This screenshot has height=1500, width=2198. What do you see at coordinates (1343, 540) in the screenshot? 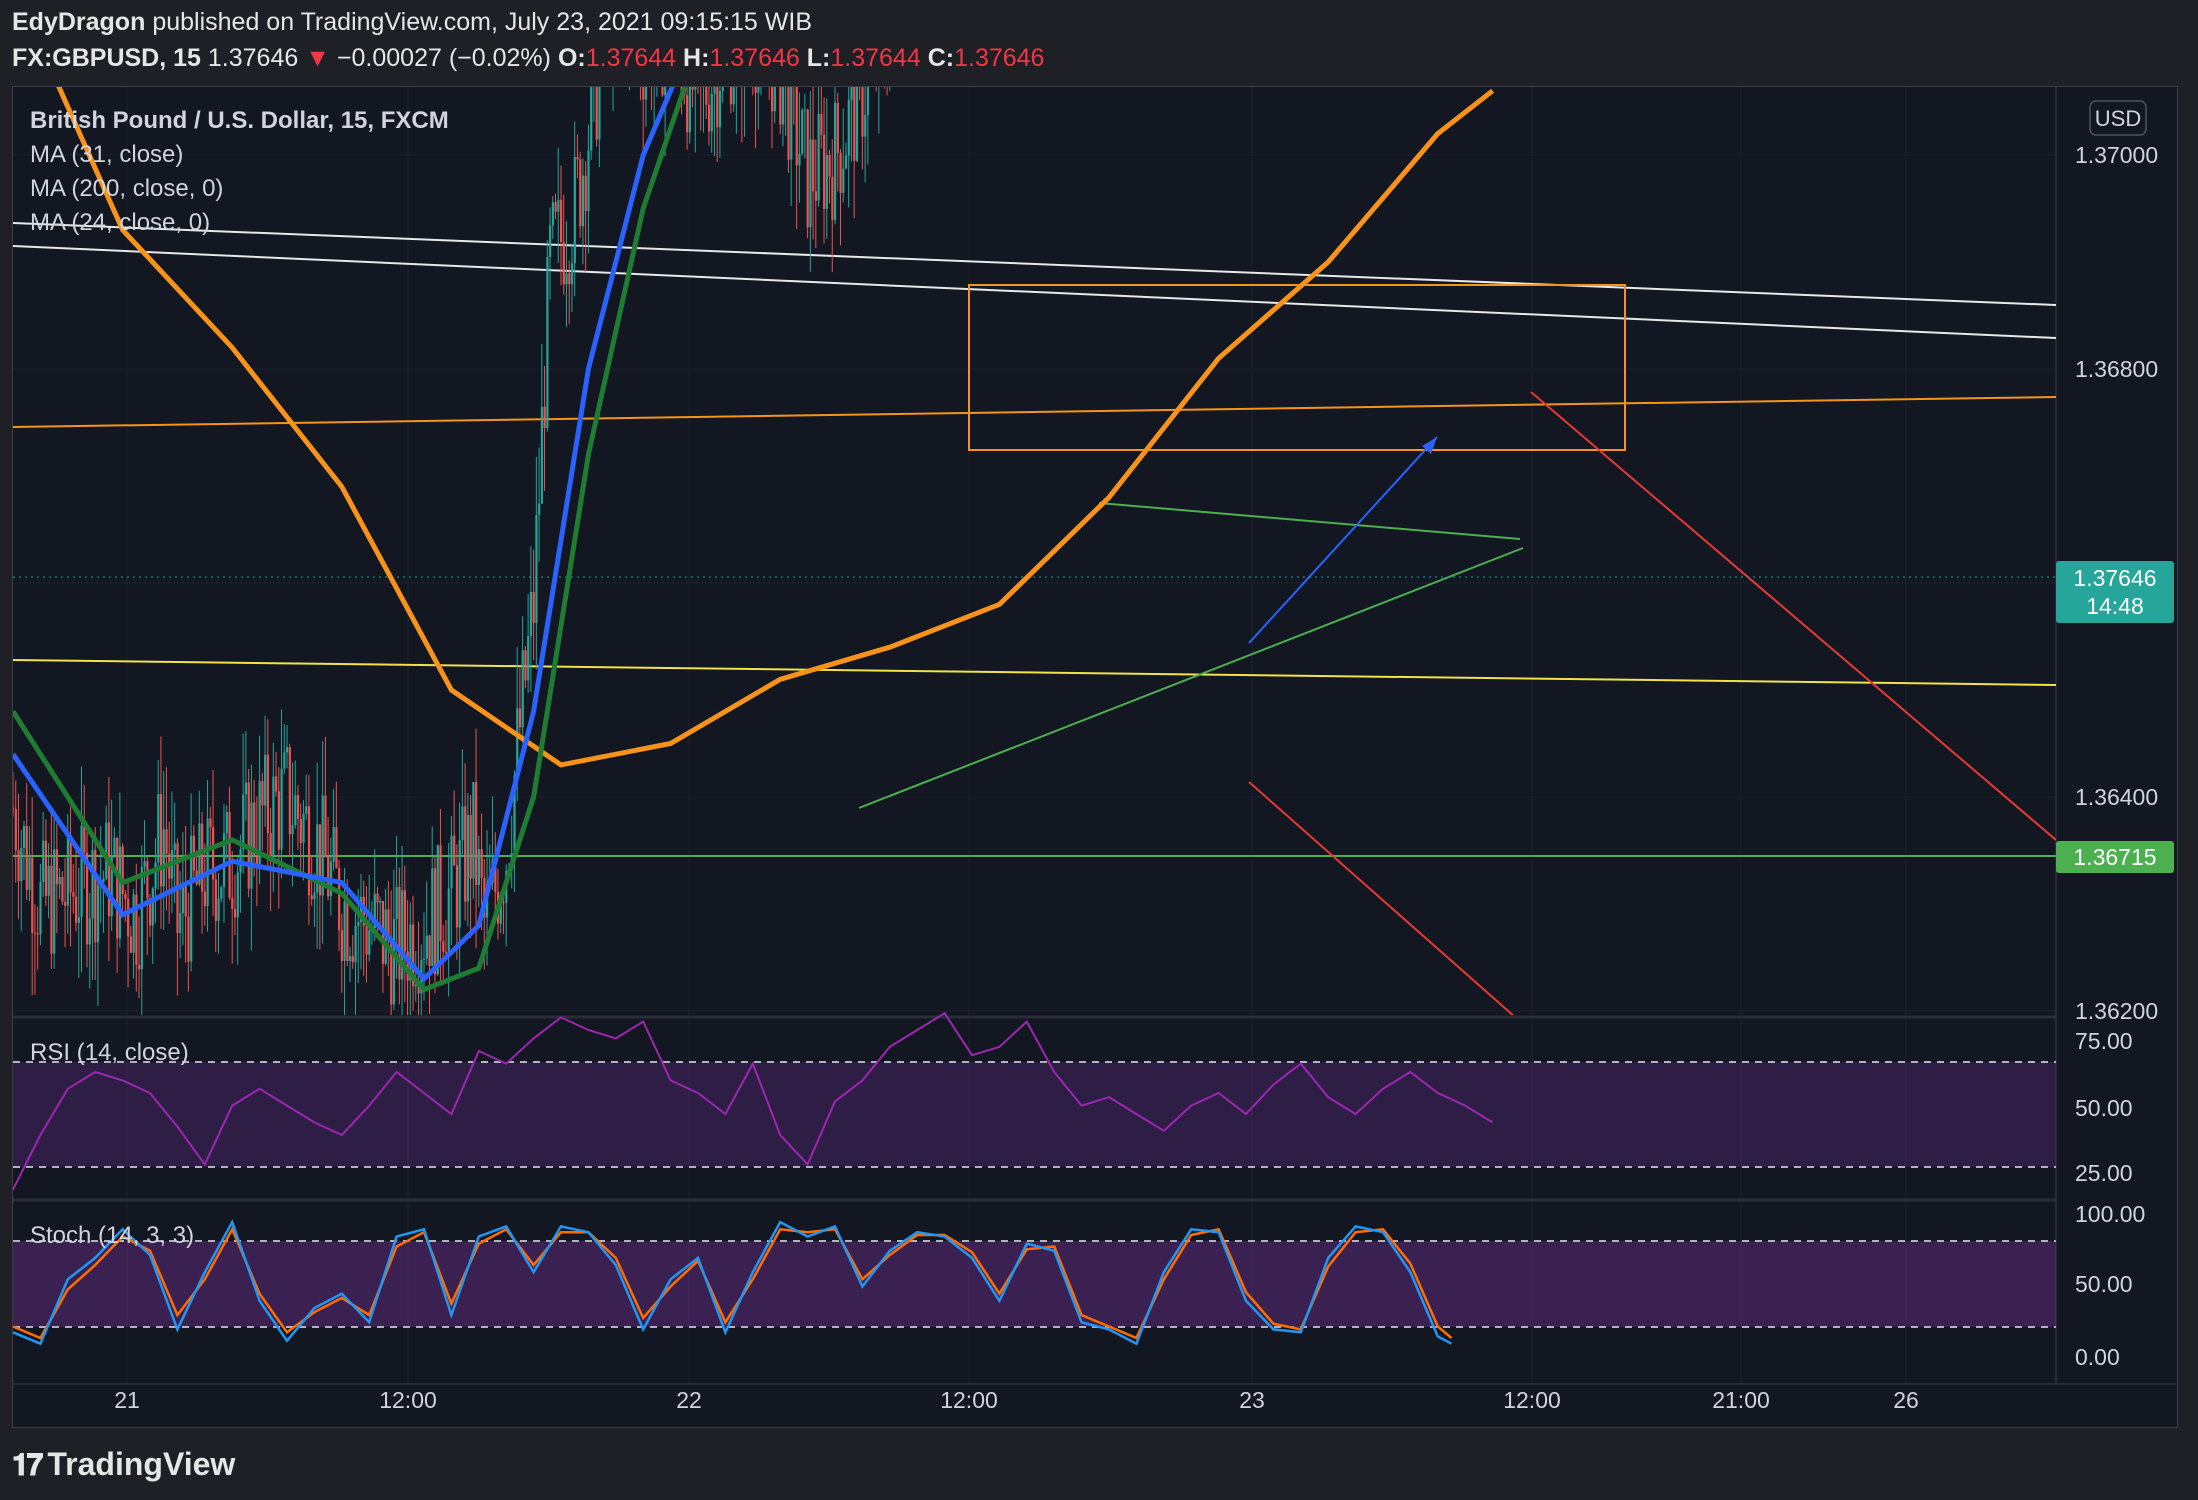
I see `projection-arrow` at bounding box center [1343, 540].